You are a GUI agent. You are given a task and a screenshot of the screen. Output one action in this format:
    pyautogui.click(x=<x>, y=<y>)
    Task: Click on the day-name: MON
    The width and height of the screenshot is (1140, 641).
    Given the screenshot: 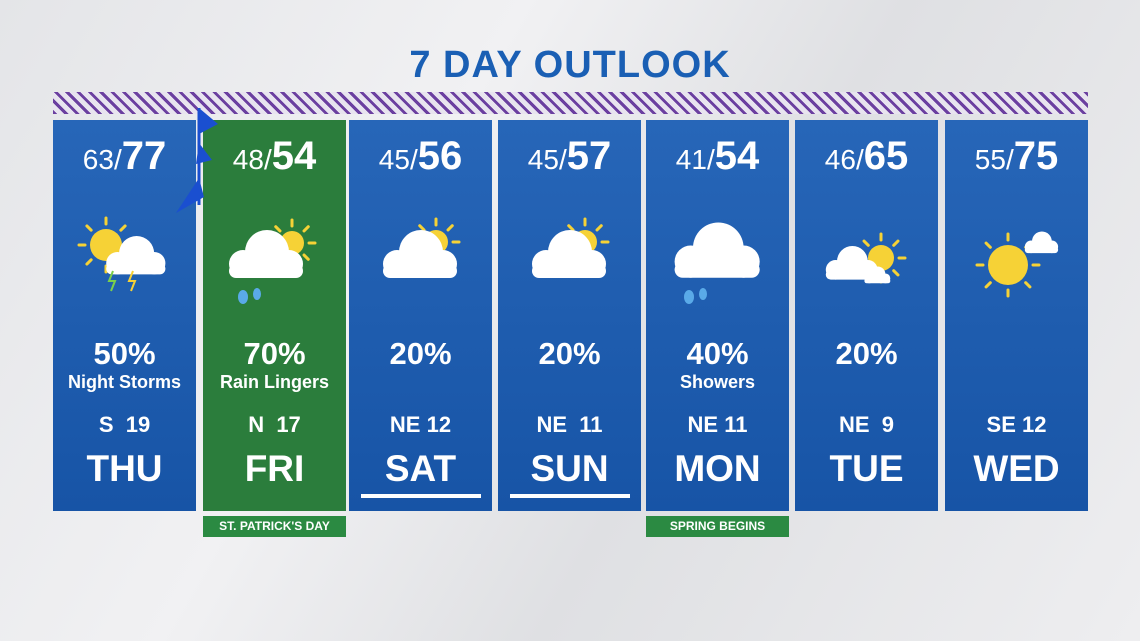 What is the action you would take?
    pyautogui.click(x=717, y=468)
    